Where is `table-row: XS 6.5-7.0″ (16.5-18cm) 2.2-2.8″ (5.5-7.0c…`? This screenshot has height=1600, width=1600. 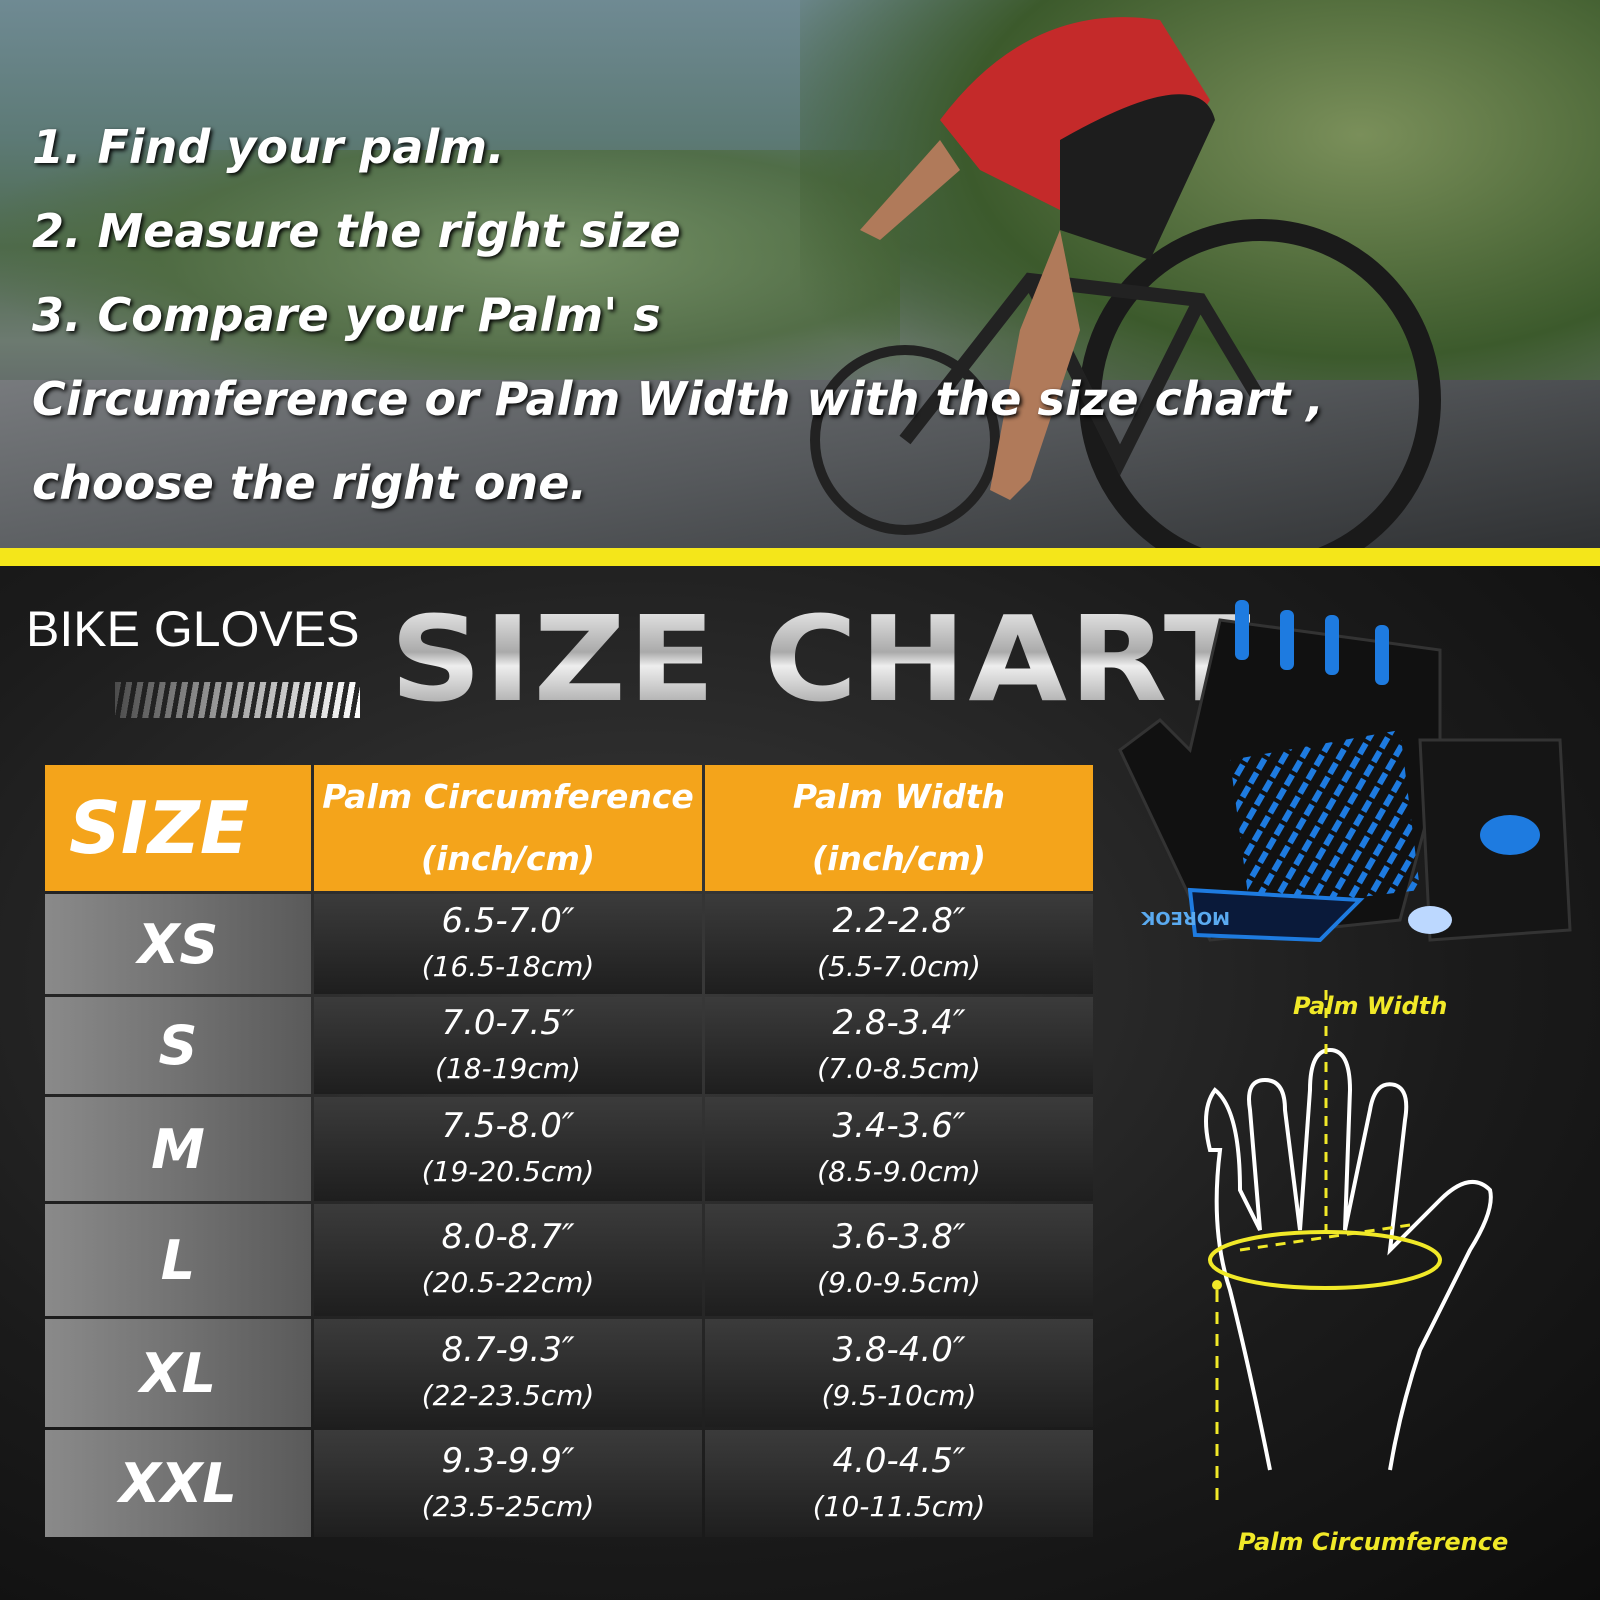
table-row: XS 6.5-7.0″ (16.5-18cm) 2.2-2.8″ (5.5-7.0c… is located at coordinates (569, 944).